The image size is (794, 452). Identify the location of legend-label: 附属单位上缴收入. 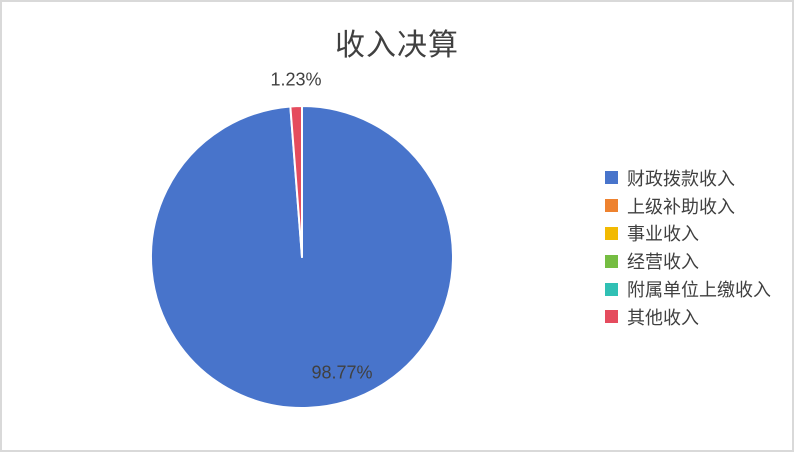
(699, 290).